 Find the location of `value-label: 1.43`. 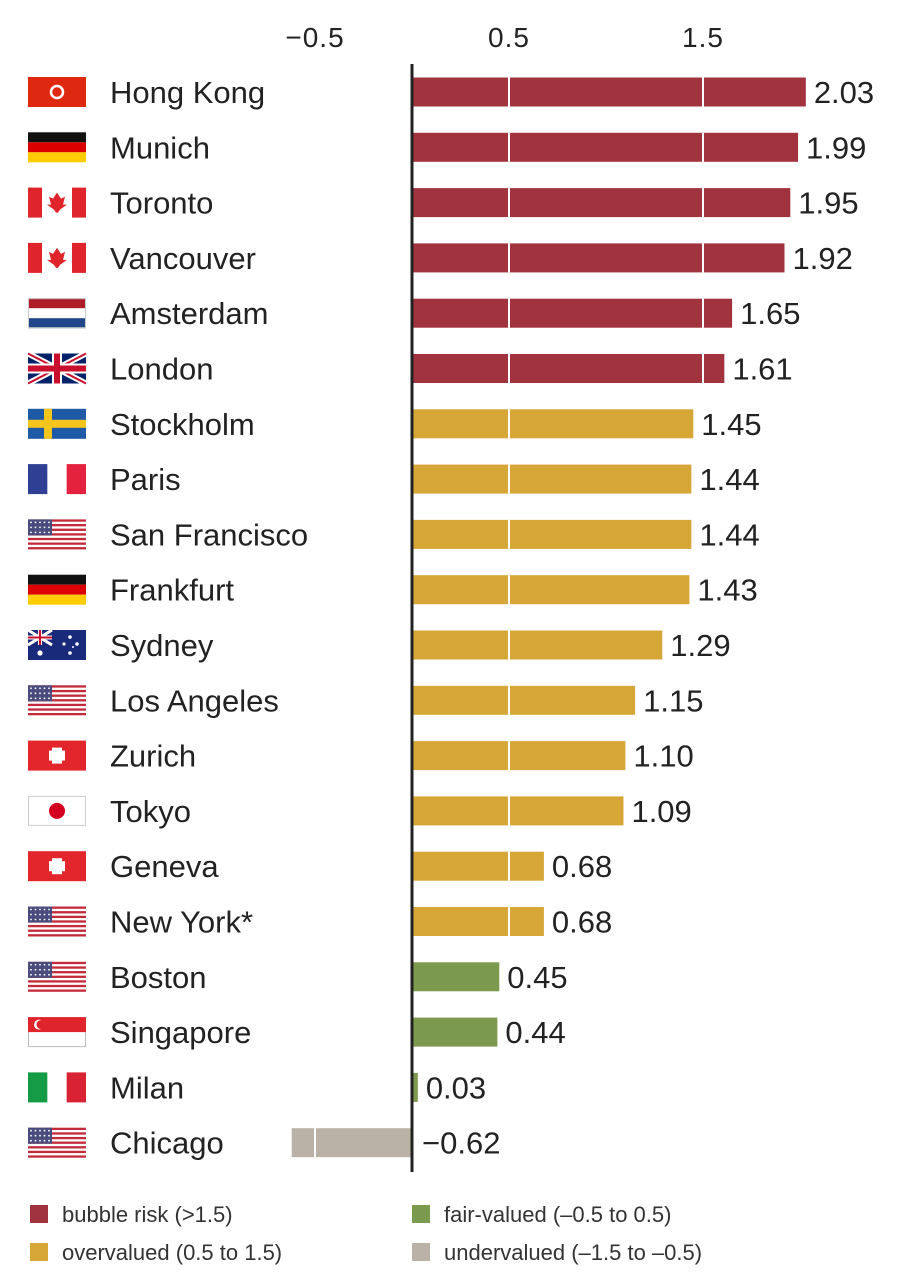

value-label: 1.43 is located at coordinates (727, 590).